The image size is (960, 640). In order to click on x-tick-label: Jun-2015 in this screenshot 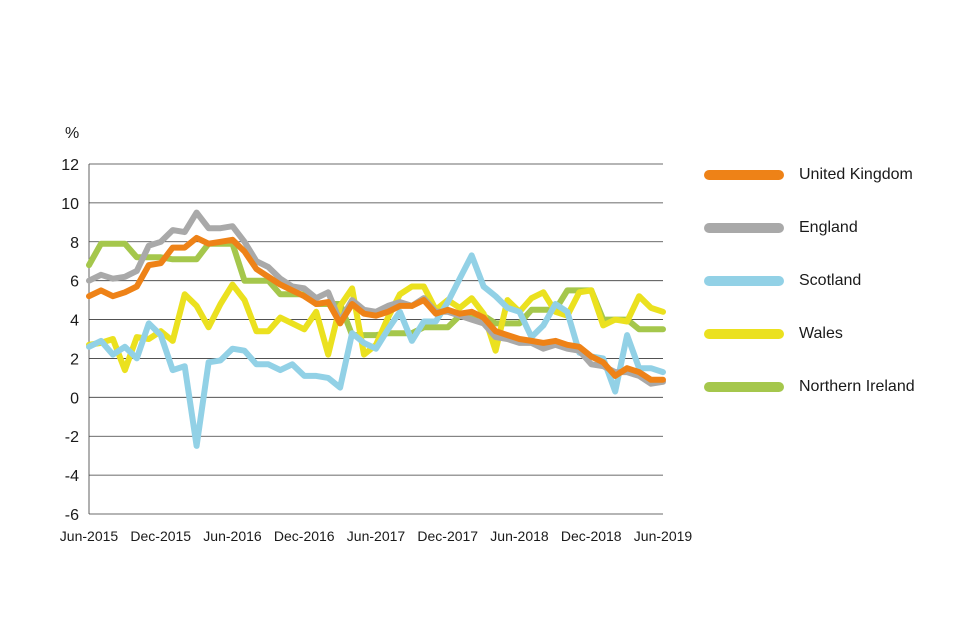, I will do `click(89, 536)`.